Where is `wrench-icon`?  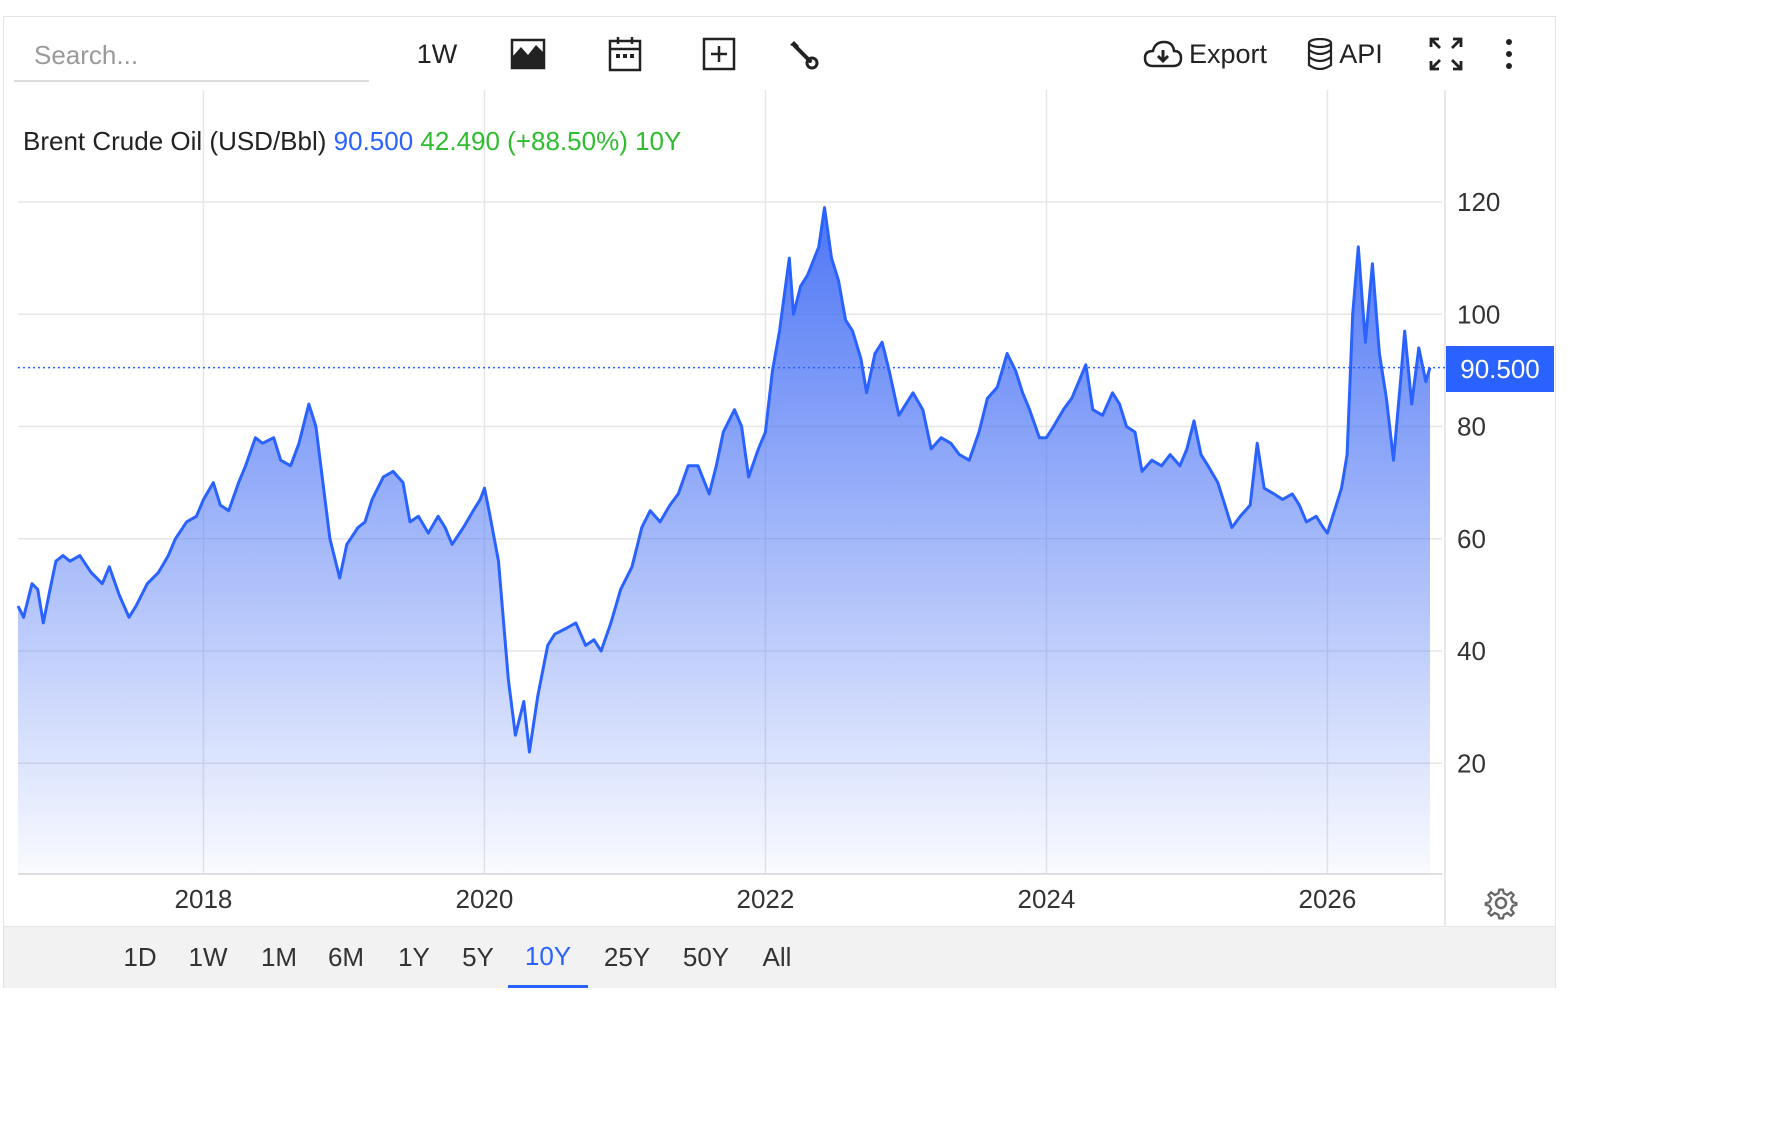
wrench-icon is located at coordinates (804, 55).